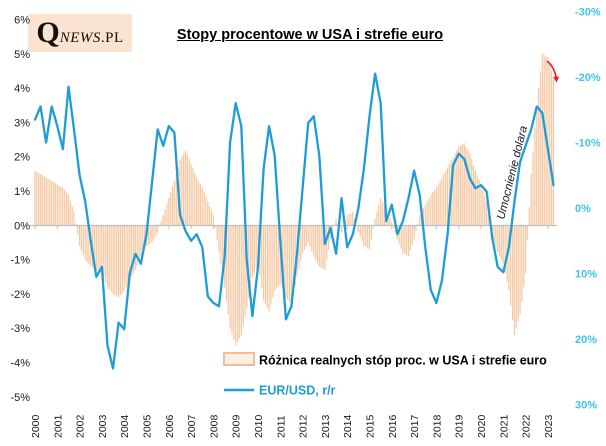 This screenshot has height=446, width=606. I want to click on year-label: 2021, so click(504, 426).